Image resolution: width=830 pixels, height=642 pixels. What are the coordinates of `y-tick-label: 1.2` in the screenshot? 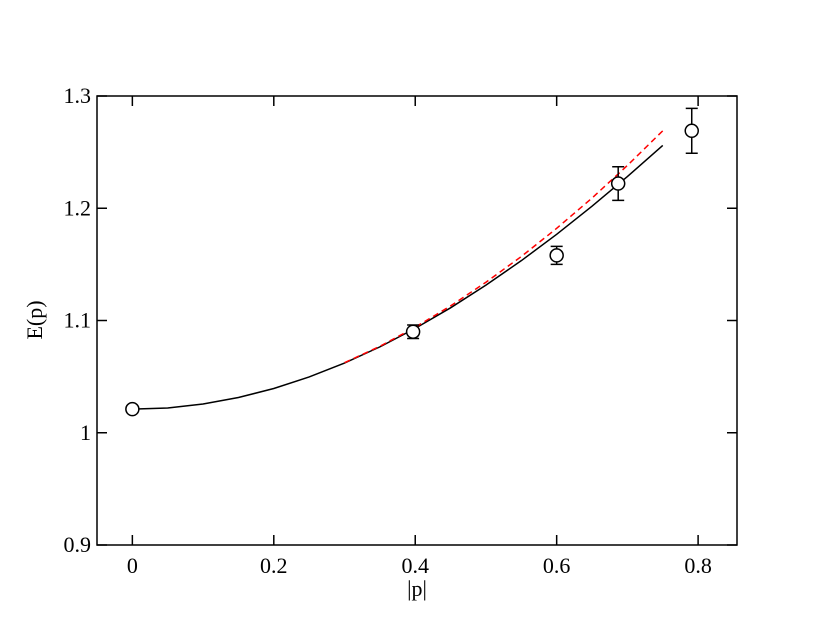 It's located at (78, 207).